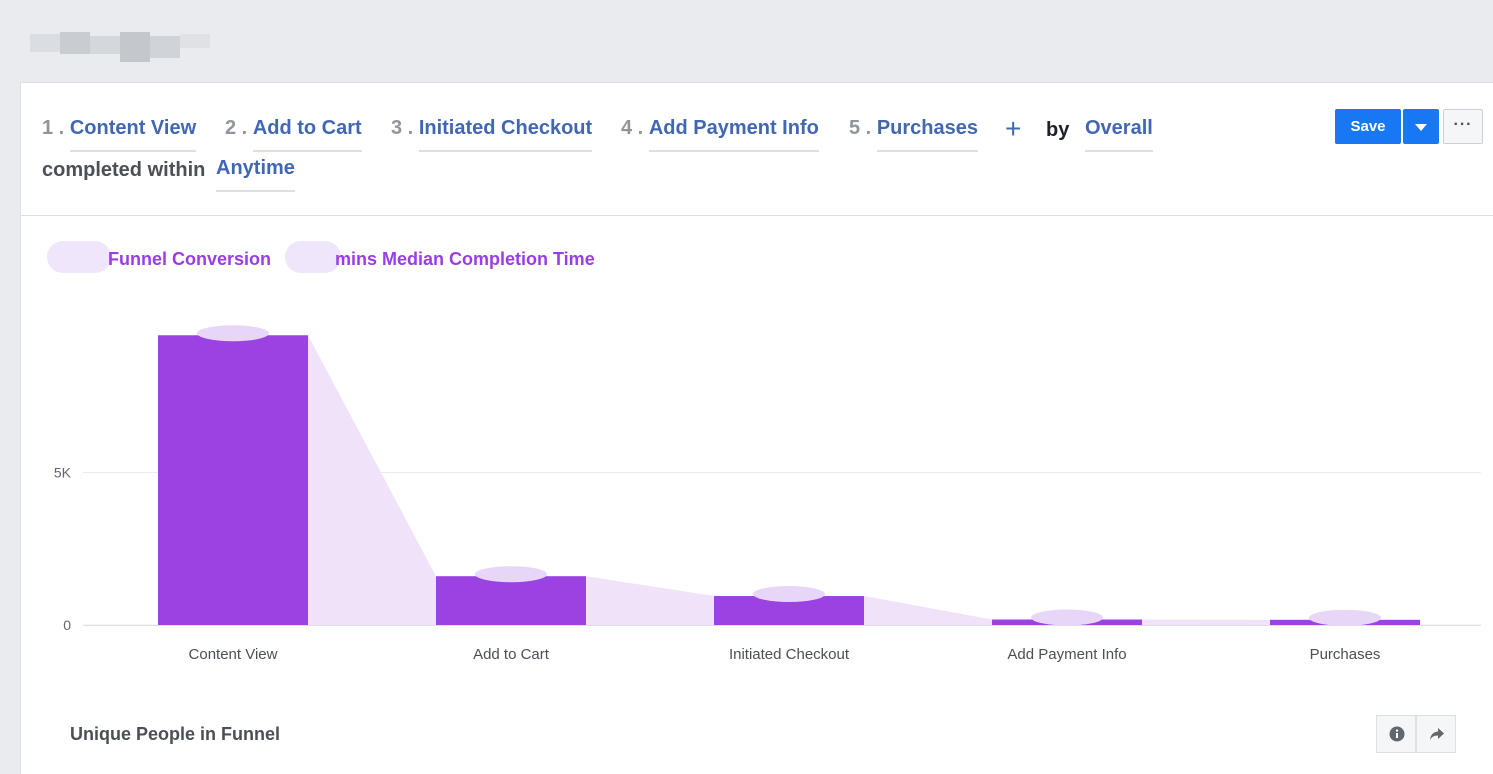 The width and height of the screenshot is (1493, 774). I want to click on step-label-content-view: Content View, so click(133, 134).